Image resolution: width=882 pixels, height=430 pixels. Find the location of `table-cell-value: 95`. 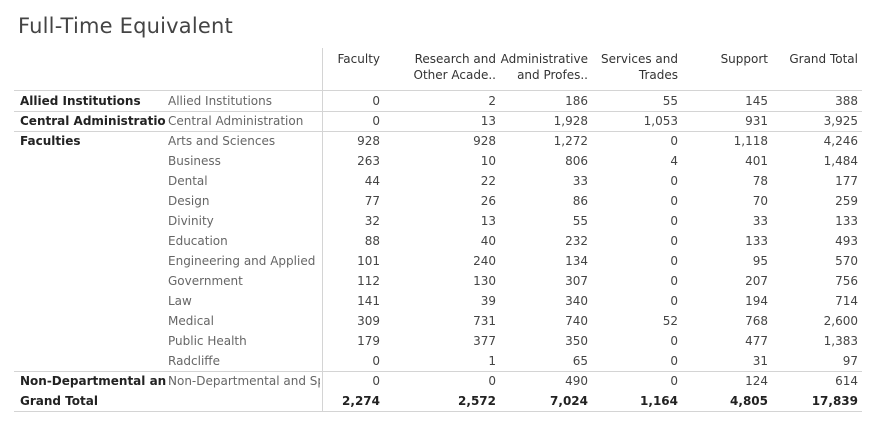

table-cell-value: 95 is located at coordinates (760, 261).